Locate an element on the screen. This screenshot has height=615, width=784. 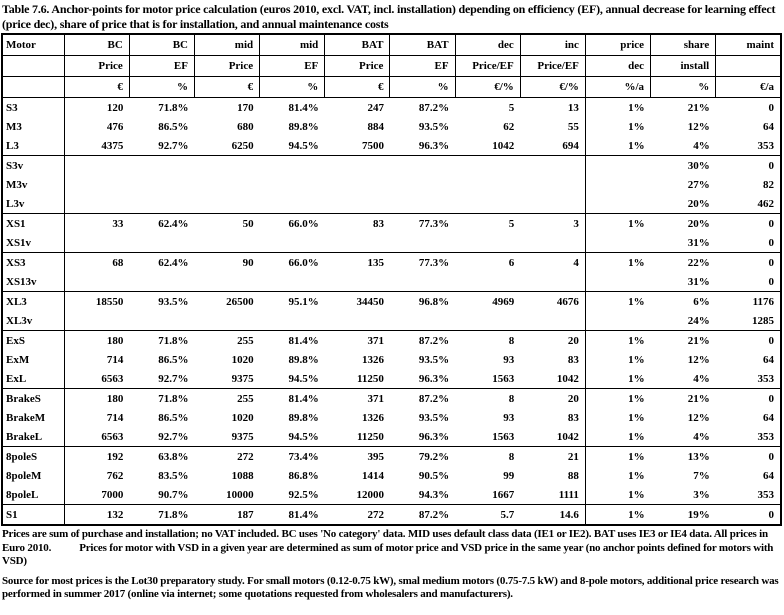
table-row: XS1v 31% 0 is located at coordinates (391, 243).